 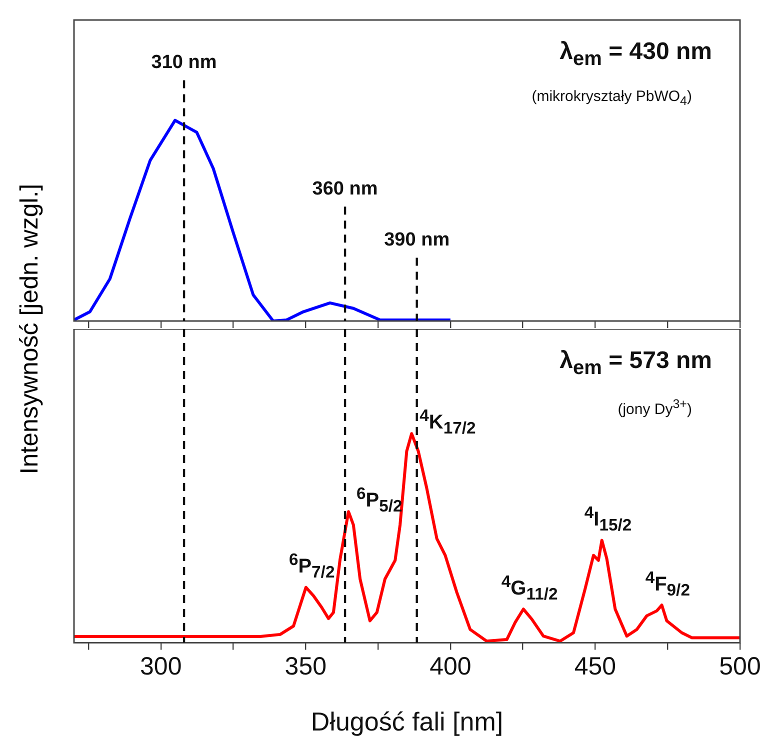 I want to click on text: (jony Dy$^{3+}$), so click(x=655, y=407).